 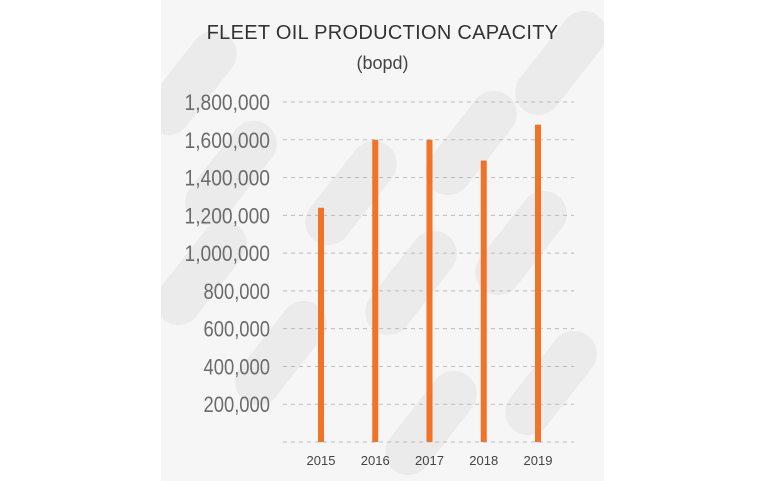 I want to click on y-tick-label: 1,200,000, so click(x=228, y=215).